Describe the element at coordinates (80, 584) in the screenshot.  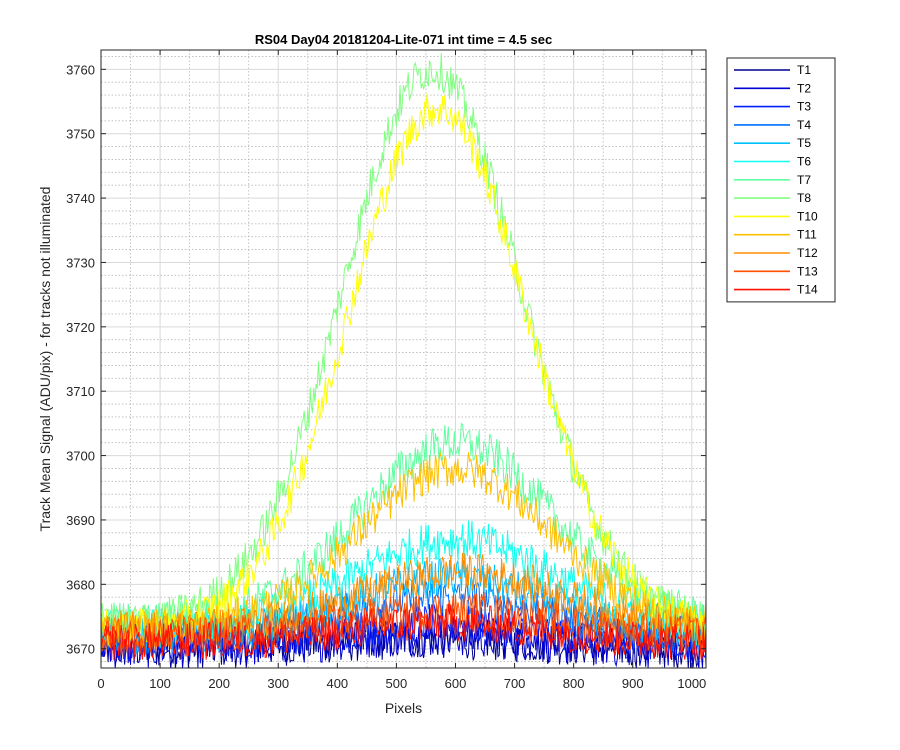
I see `y-tick-label: 3680` at that location.